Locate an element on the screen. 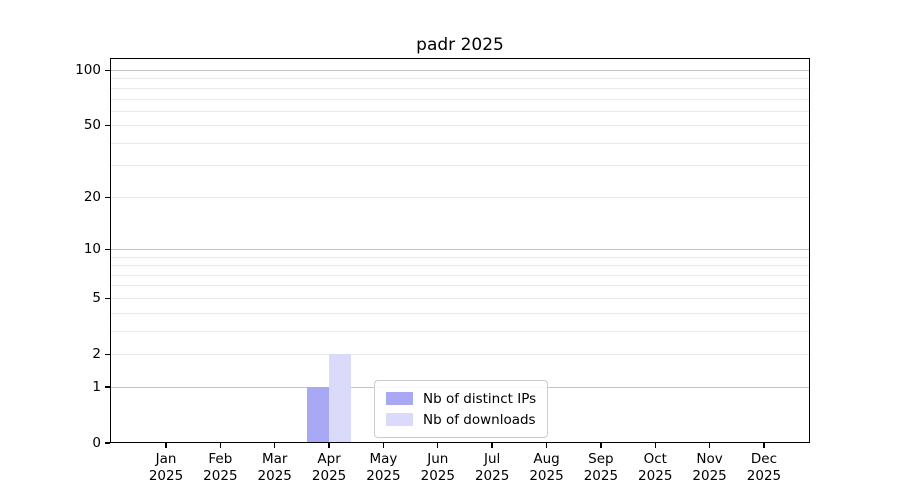  y-tick-label-20: 20 is located at coordinates (92, 196).